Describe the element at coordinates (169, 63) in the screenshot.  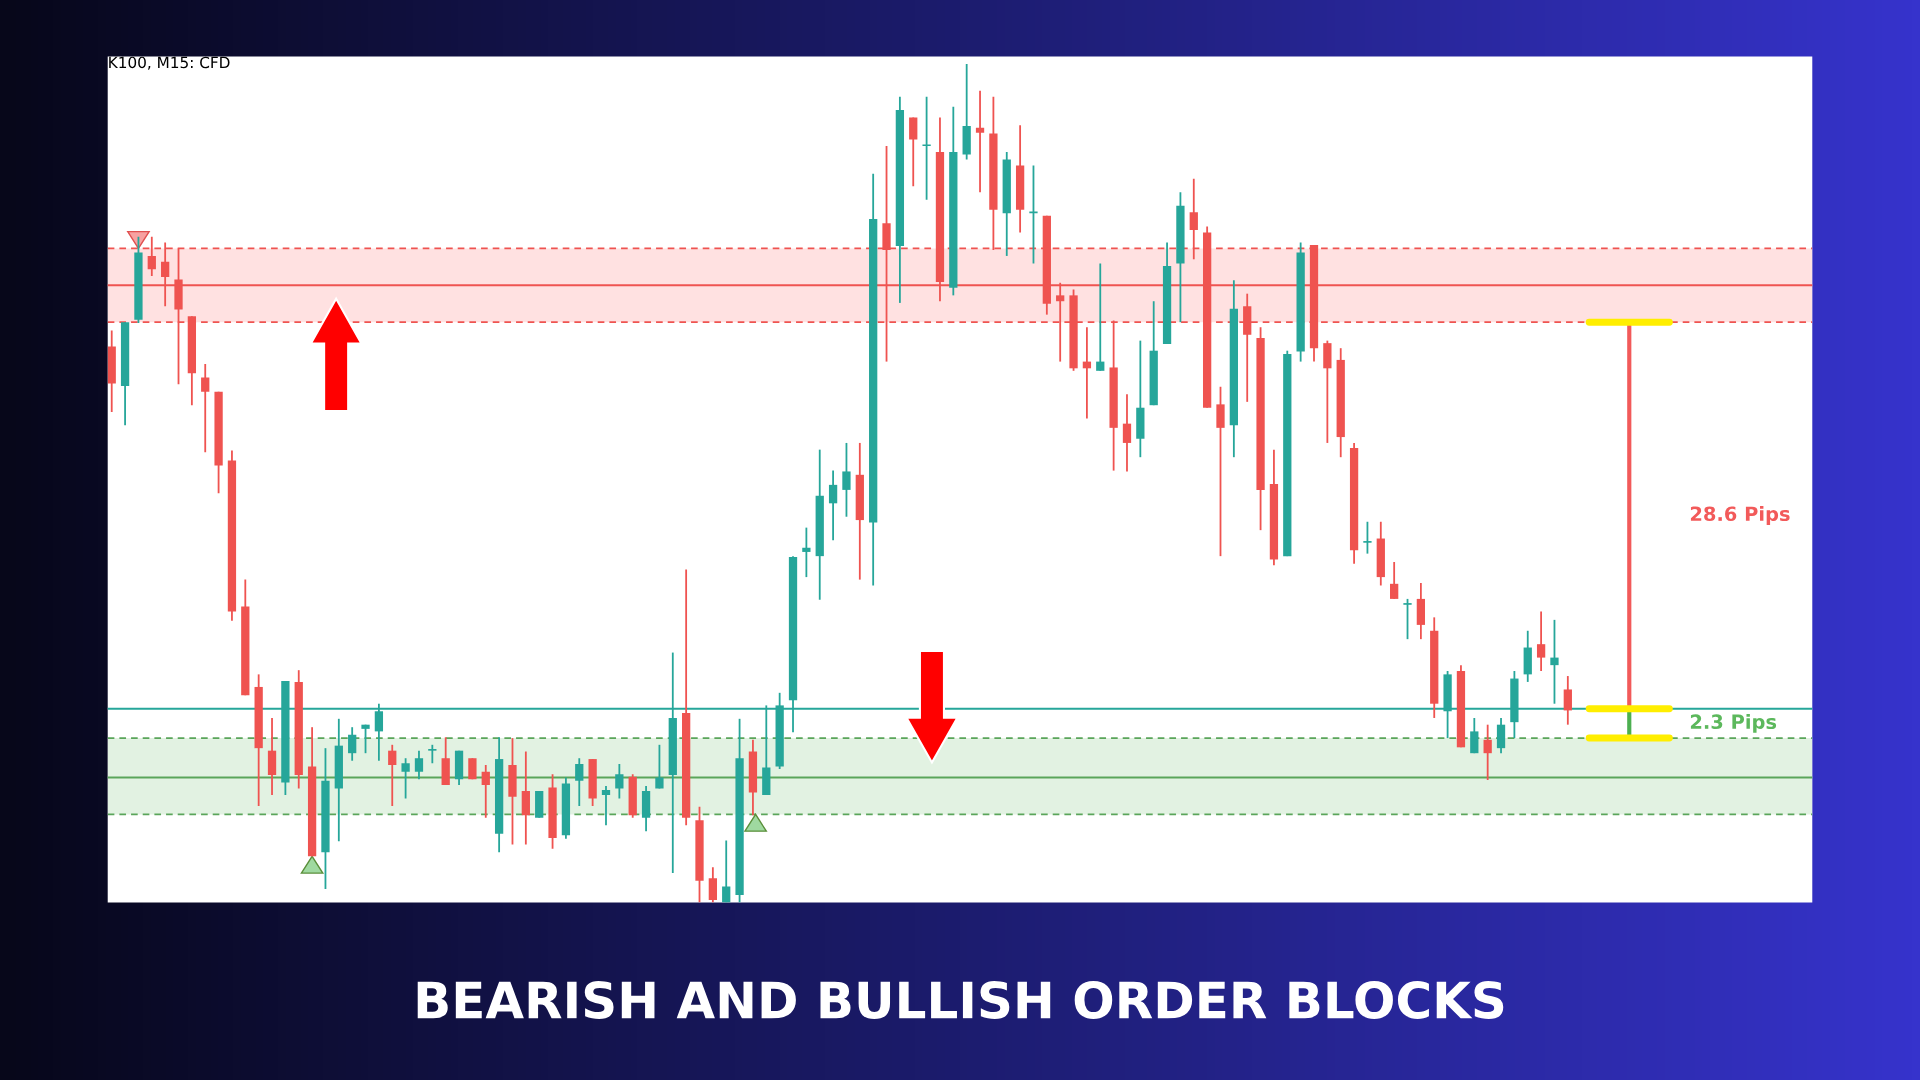
I see `annotation: K100, M15: CFD` at that location.